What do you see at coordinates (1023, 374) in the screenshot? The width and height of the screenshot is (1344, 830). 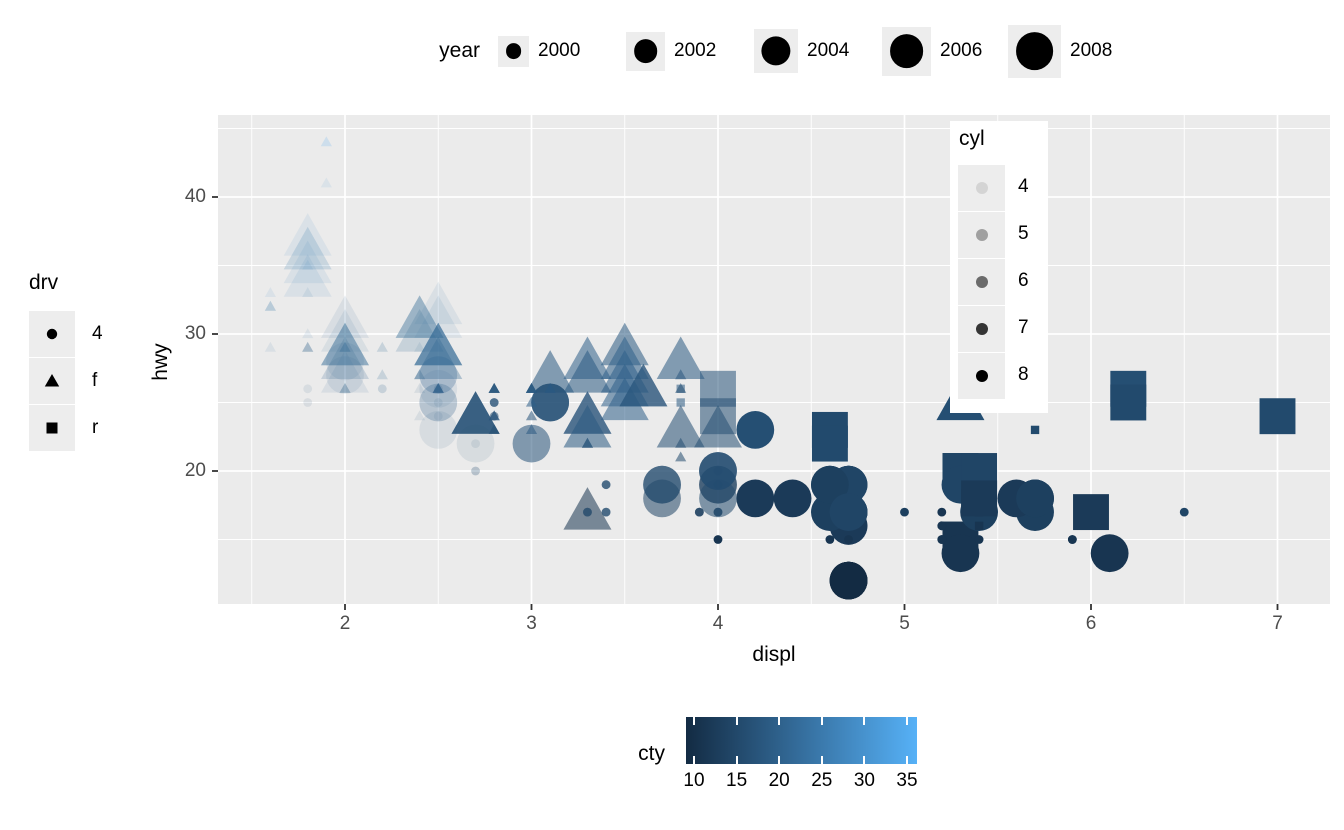 I see `cyl-legend-label: 8` at bounding box center [1023, 374].